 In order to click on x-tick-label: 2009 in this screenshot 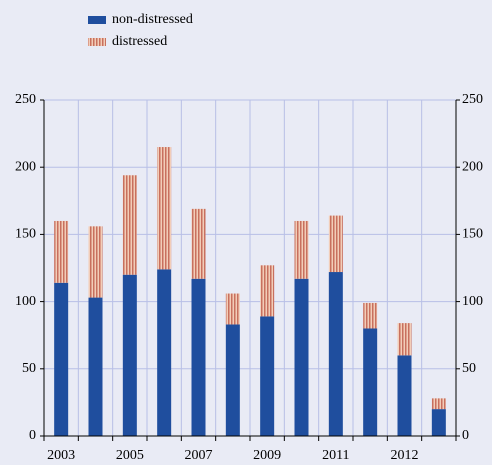, I will do `click(267, 455)`.